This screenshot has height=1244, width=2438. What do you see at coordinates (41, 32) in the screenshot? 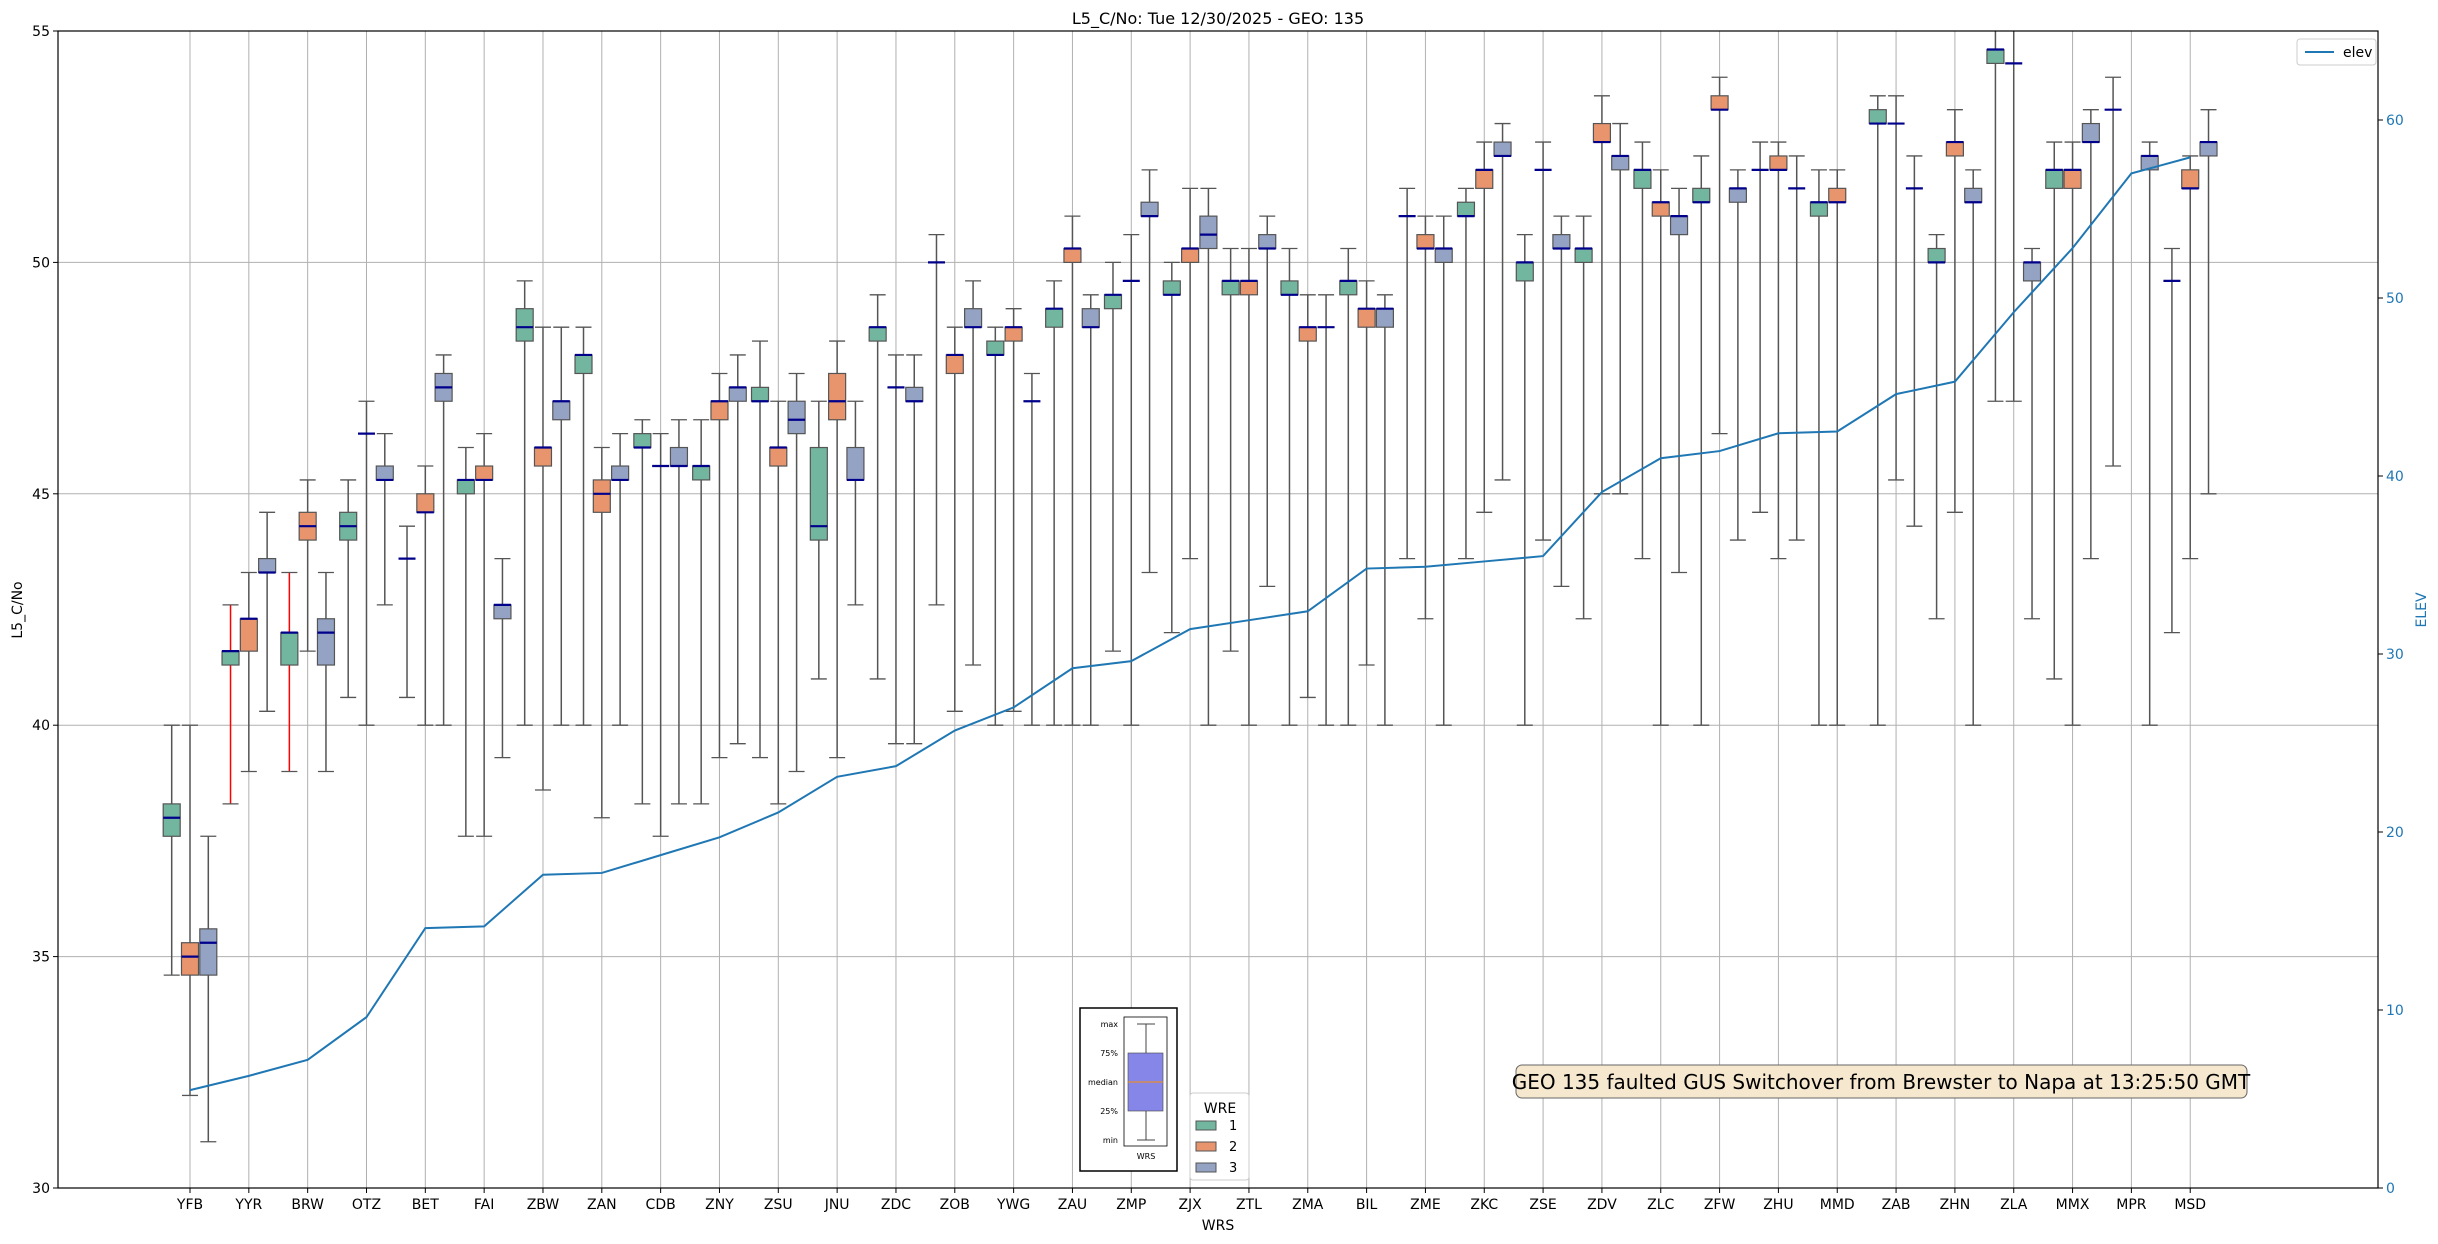
I see `y-tick-label: 55` at bounding box center [41, 32].